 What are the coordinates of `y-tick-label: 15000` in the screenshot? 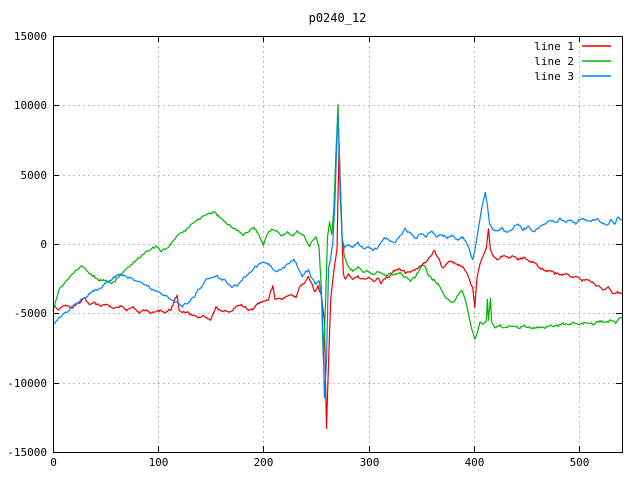 It's located at (30, 36).